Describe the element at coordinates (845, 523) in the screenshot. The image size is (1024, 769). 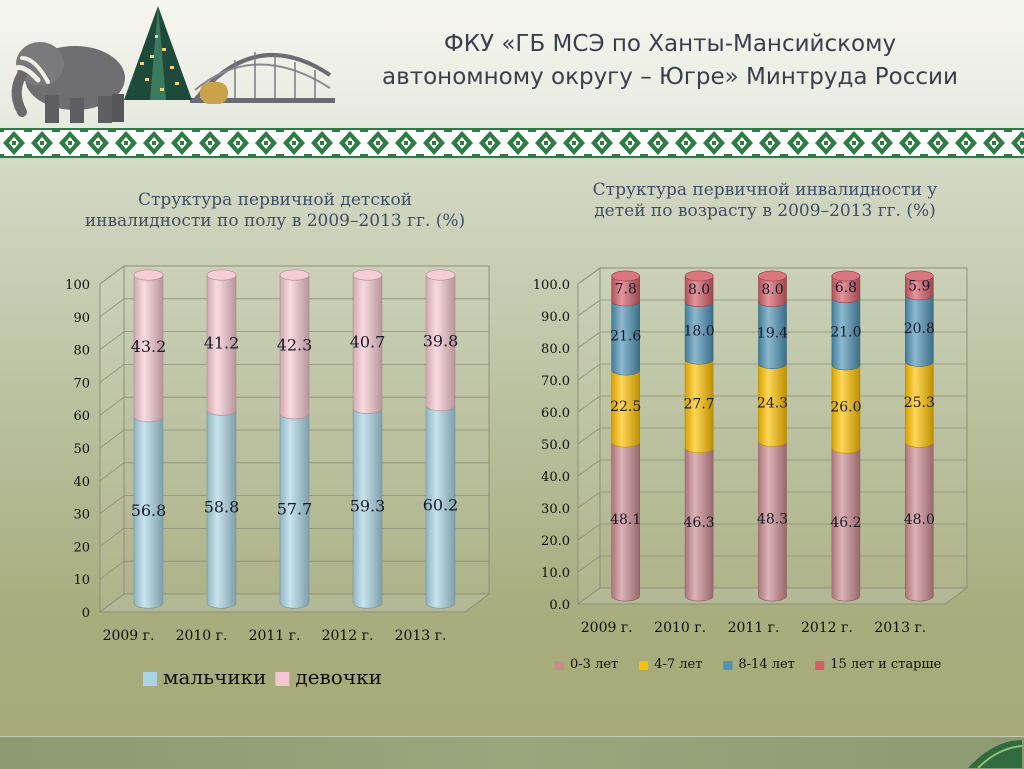
I see `data-label: 46.2` at that location.